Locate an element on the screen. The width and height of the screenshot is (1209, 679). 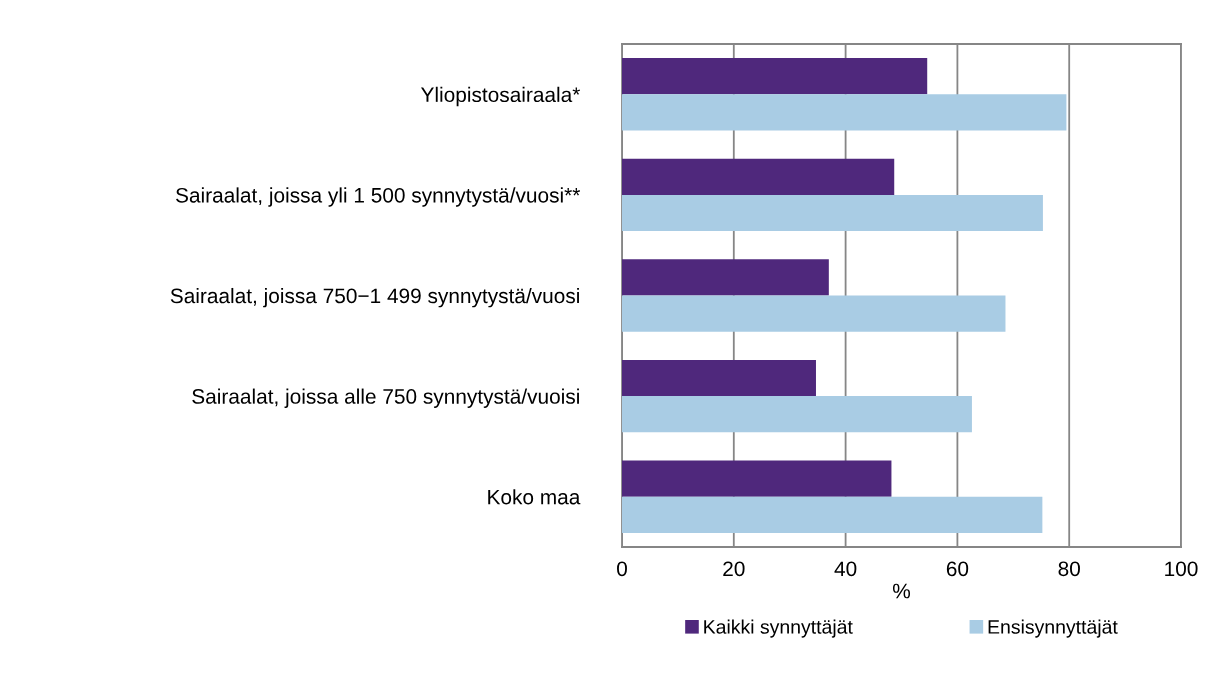
x-tick-label: 80 is located at coordinates (1069, 569).